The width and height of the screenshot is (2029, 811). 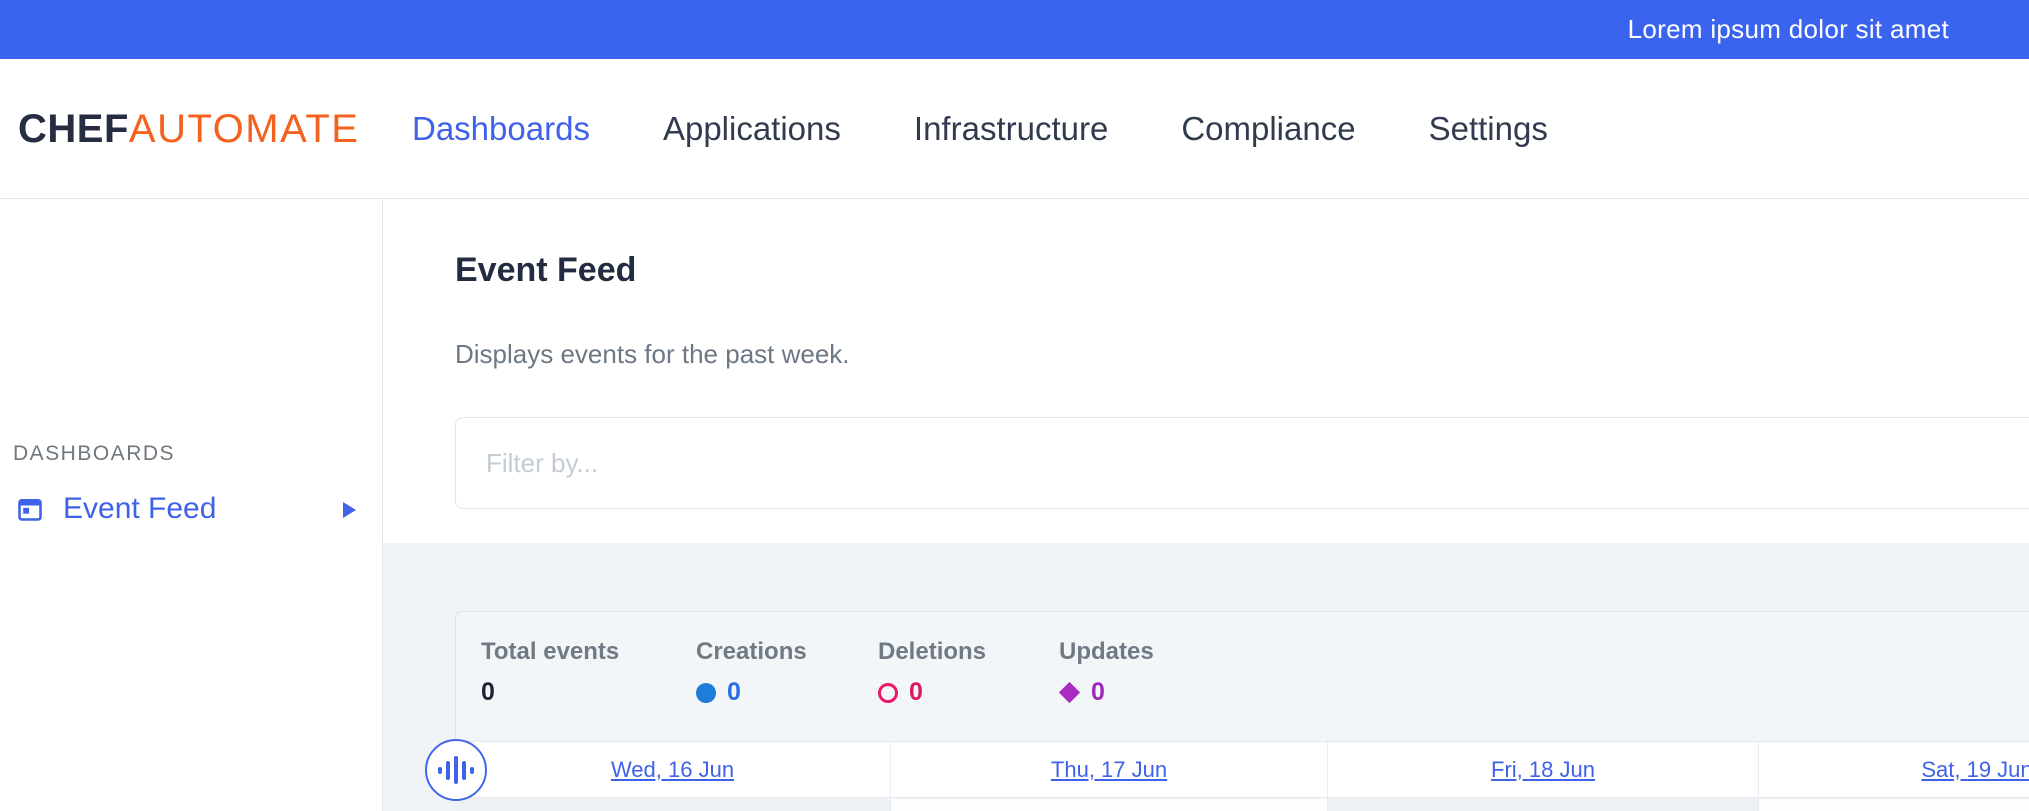 What do you see at coordinates (550, 651) in the screenshot?
I see `stat-label: Total events` at bounding box center [550, 651].